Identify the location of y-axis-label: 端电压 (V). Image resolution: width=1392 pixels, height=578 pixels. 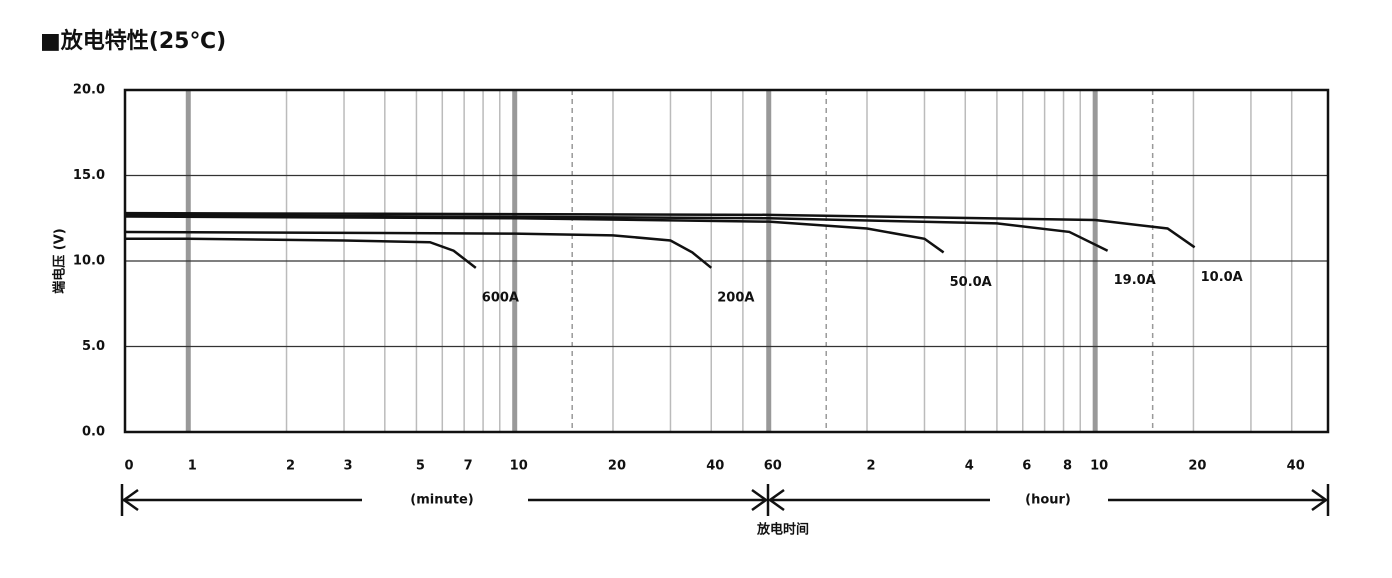
(60, 260).